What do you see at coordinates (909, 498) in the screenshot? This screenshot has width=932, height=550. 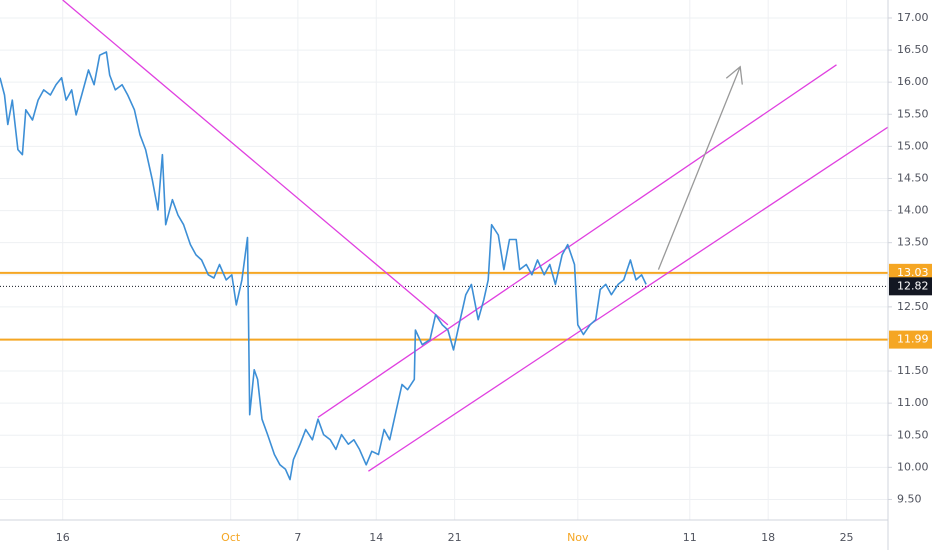 I see `y-tick-label: 9.50` at bounding box center [909, 498].